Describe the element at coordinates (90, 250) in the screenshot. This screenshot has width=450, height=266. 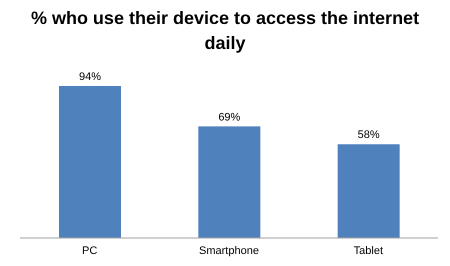
I see `x-tick-label: PC` at that location.